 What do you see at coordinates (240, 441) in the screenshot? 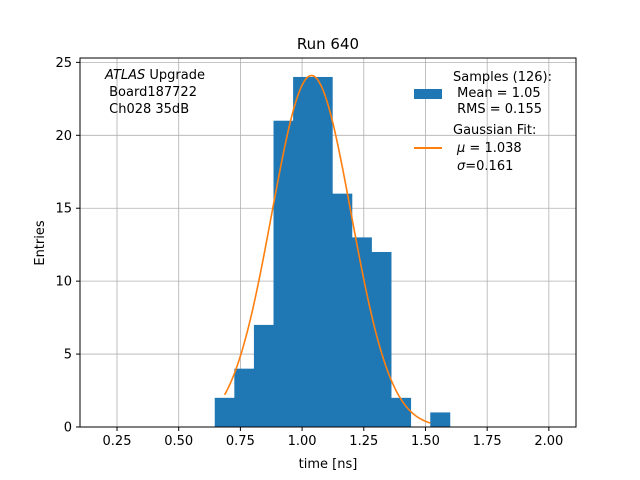
I see `x-tick-label: 0.75` at bounding box center [240, 441].